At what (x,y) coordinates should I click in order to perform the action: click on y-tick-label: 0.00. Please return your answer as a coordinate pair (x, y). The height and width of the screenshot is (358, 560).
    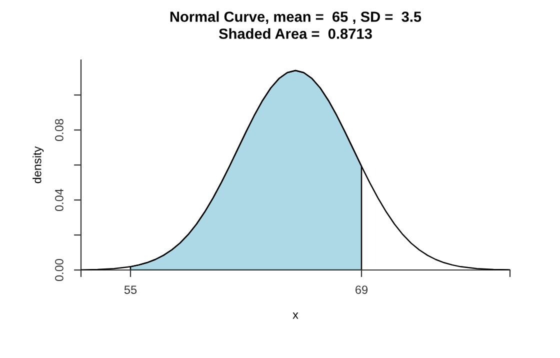
    Looking at the image, I should click on (59, 270).